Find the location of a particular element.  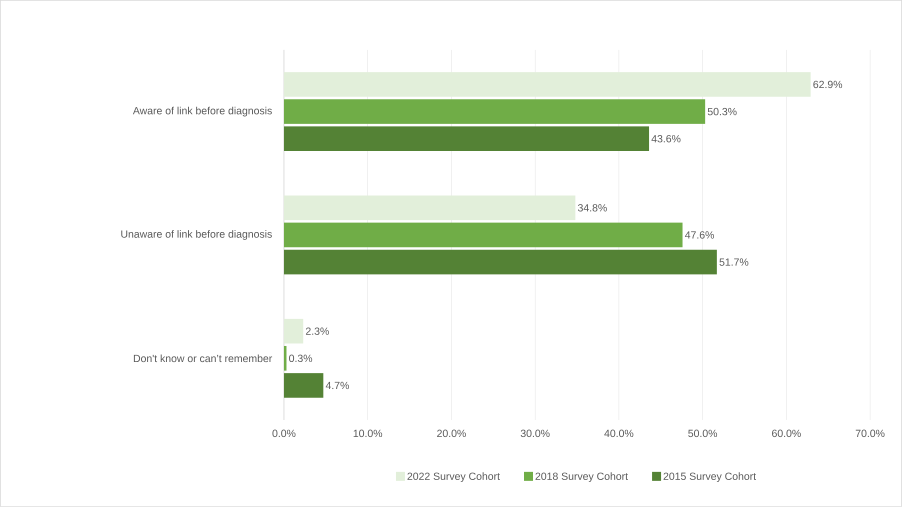

x-tick-label: 70.0% is located at coordinates (870, 434).